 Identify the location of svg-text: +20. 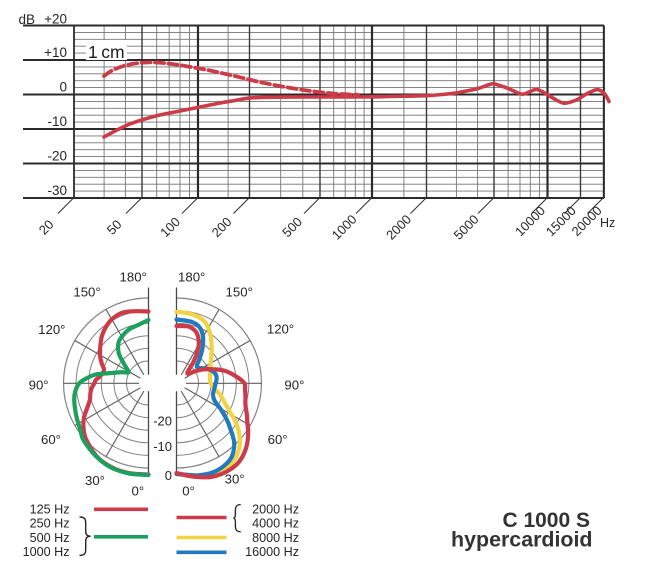
(55, 19).